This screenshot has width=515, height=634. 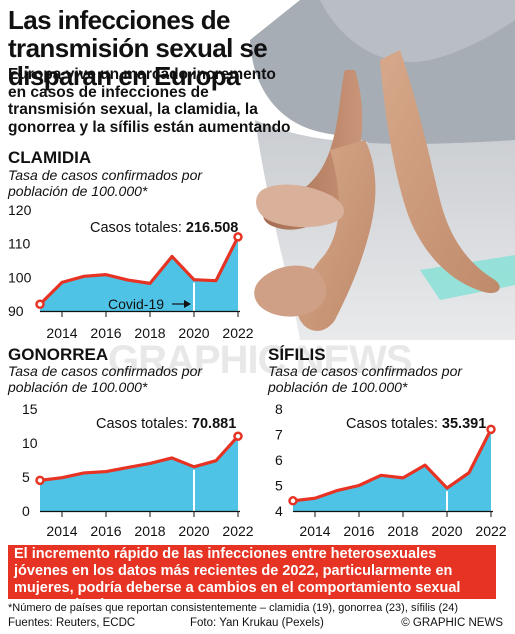 What do you see at coordinates (26, 511) in the screenshot?
I see `y-tick-label: 0` at bounding box center [26, 511].